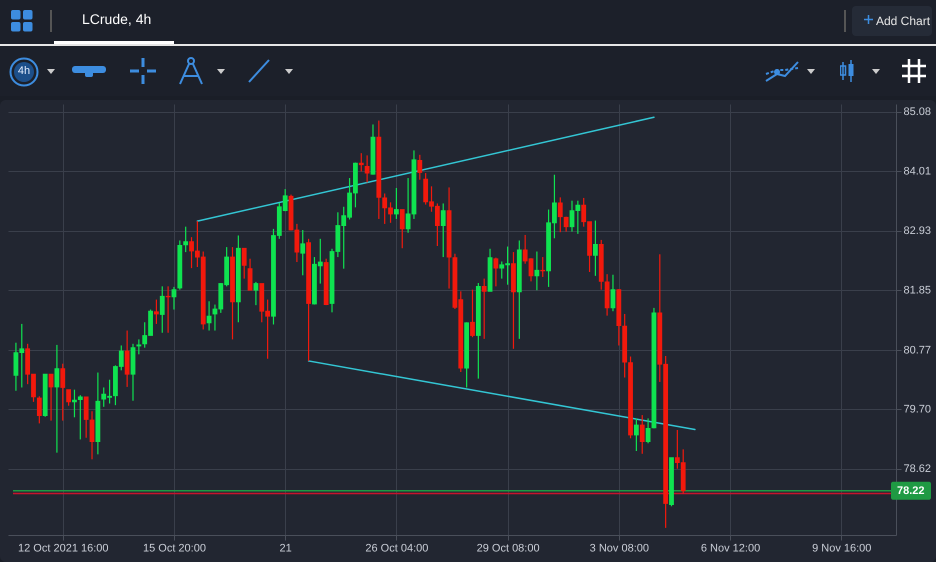 The height and width of the screenshot is (562, 936). Describe the element at coordinates (918, 171) in the screenshot. I see `y-tick-label: 84.01` at that location.